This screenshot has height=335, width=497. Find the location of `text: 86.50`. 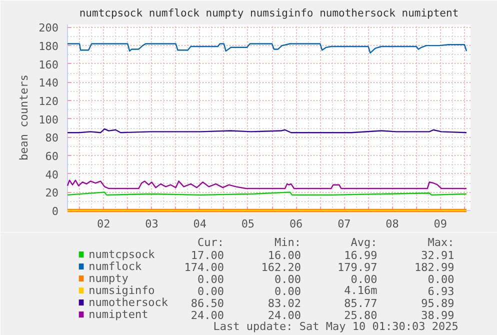

text: 86.50 is located at coordinates (207, 303).